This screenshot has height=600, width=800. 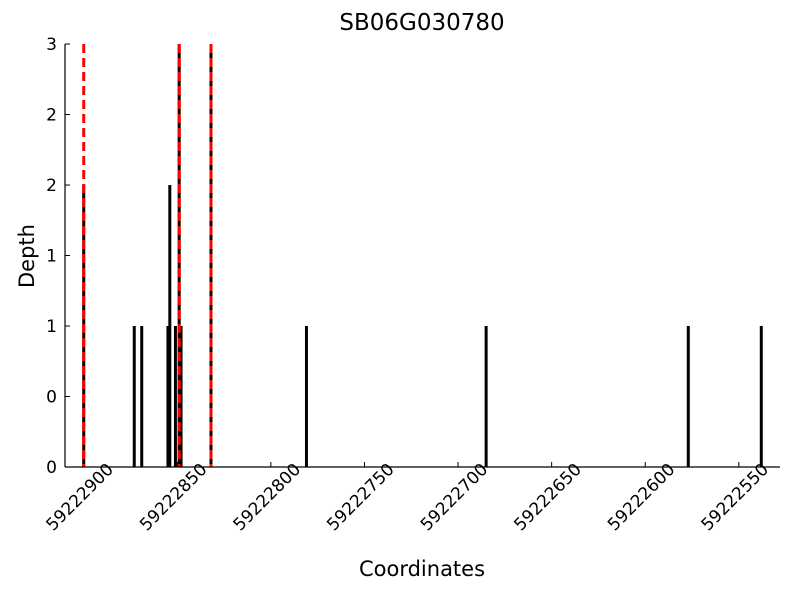 What do you see at coordinates (422, 569) in the screenshot?
I see `x-axis-label: Coordinates` at bounding box center [422, 569].